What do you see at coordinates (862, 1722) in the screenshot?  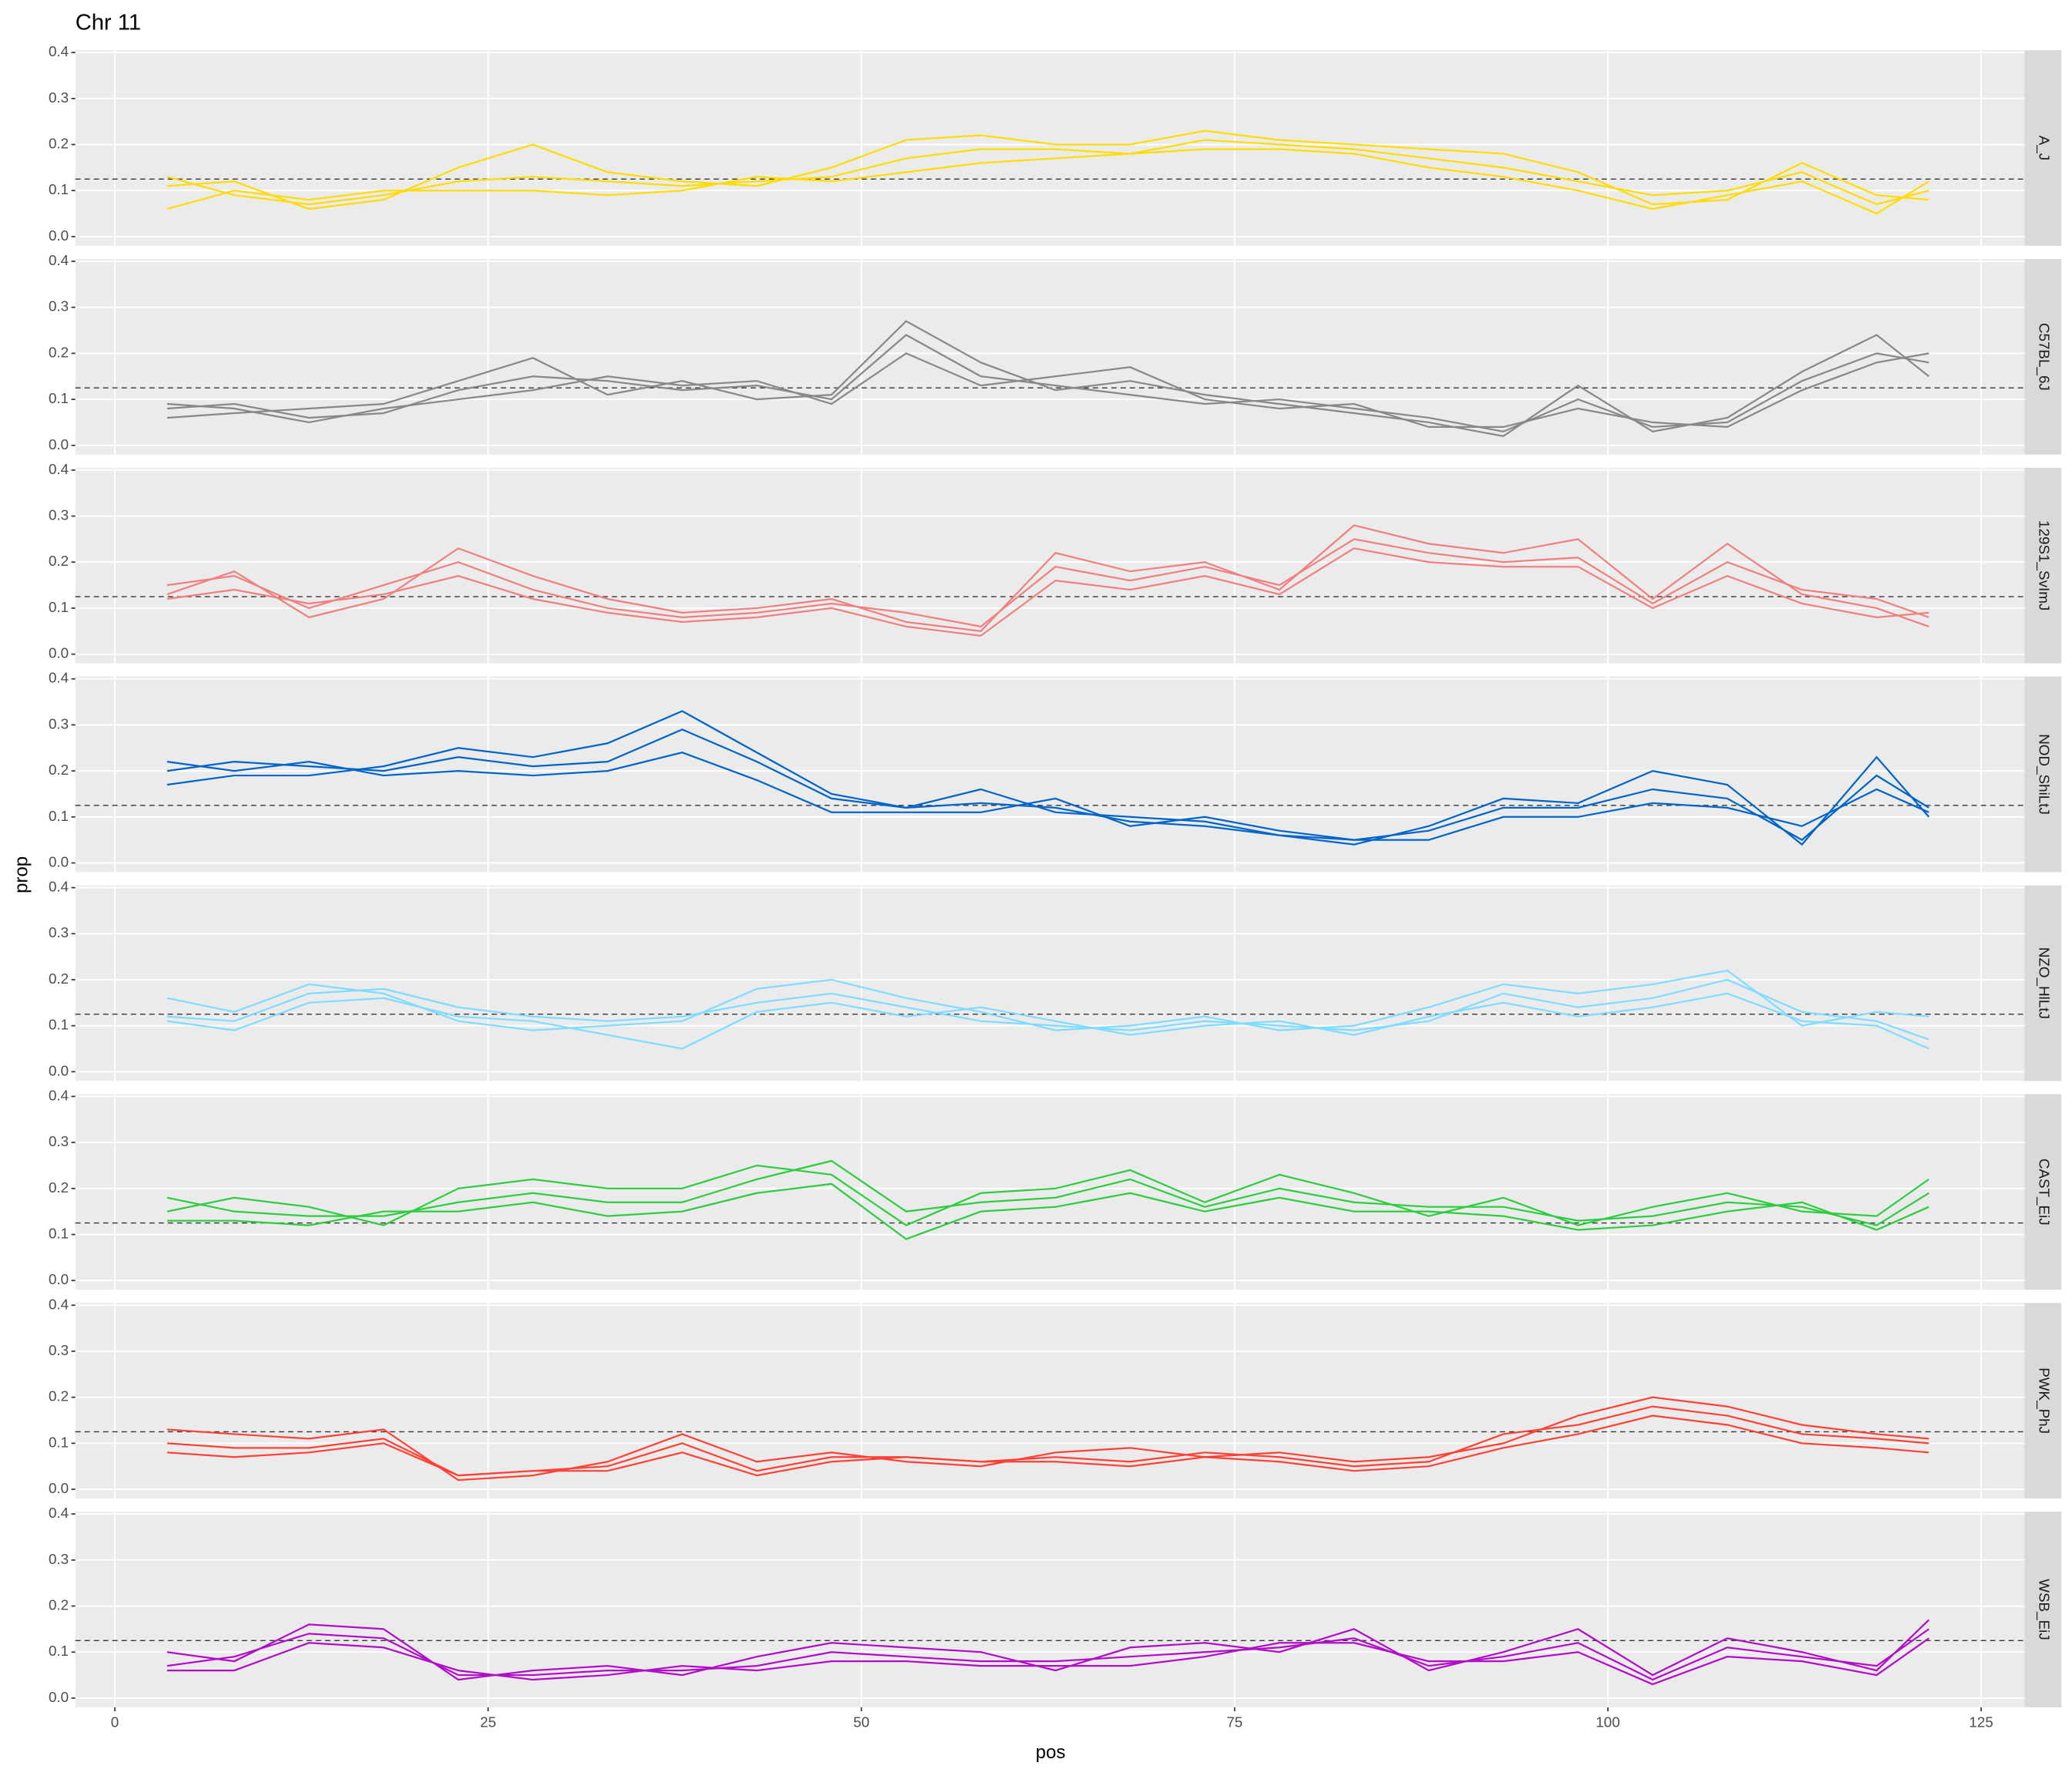 I see `x-tick-label: 50` at bounding box center [862, 1722].